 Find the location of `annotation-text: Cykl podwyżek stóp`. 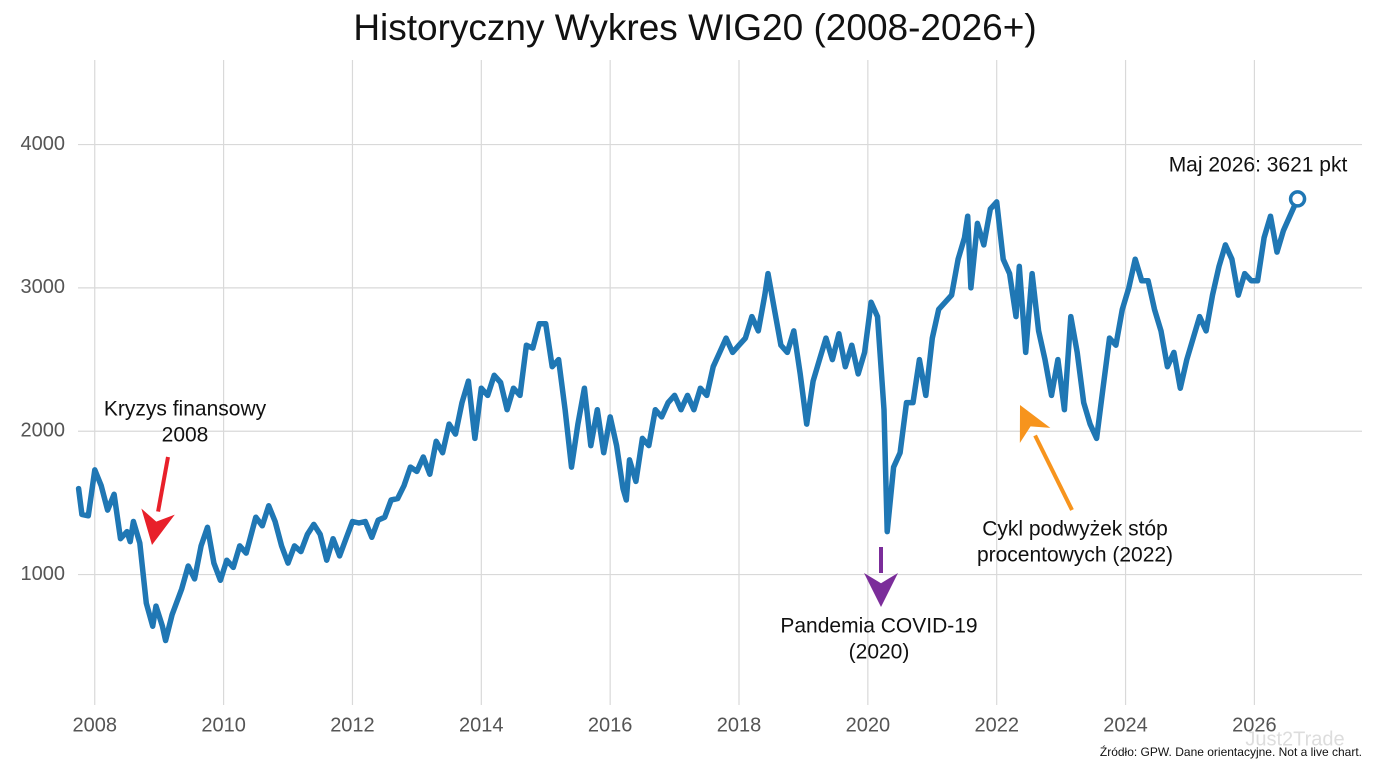

annotation-text: Cykl podwyżek stóp is located at coordinates (1075, 529).